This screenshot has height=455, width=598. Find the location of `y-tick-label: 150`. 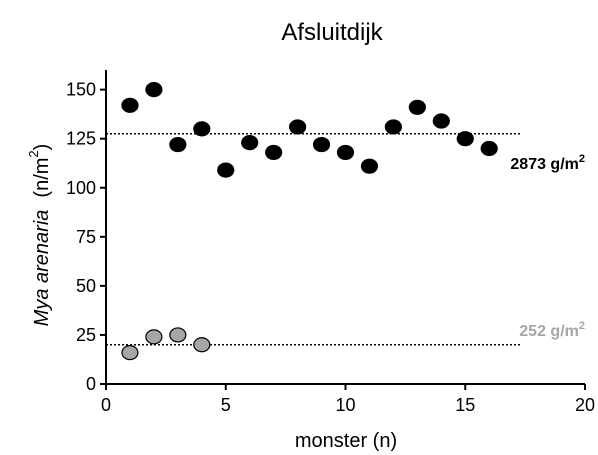

y-tick-label: 150 is located at coordinates (81, 90).